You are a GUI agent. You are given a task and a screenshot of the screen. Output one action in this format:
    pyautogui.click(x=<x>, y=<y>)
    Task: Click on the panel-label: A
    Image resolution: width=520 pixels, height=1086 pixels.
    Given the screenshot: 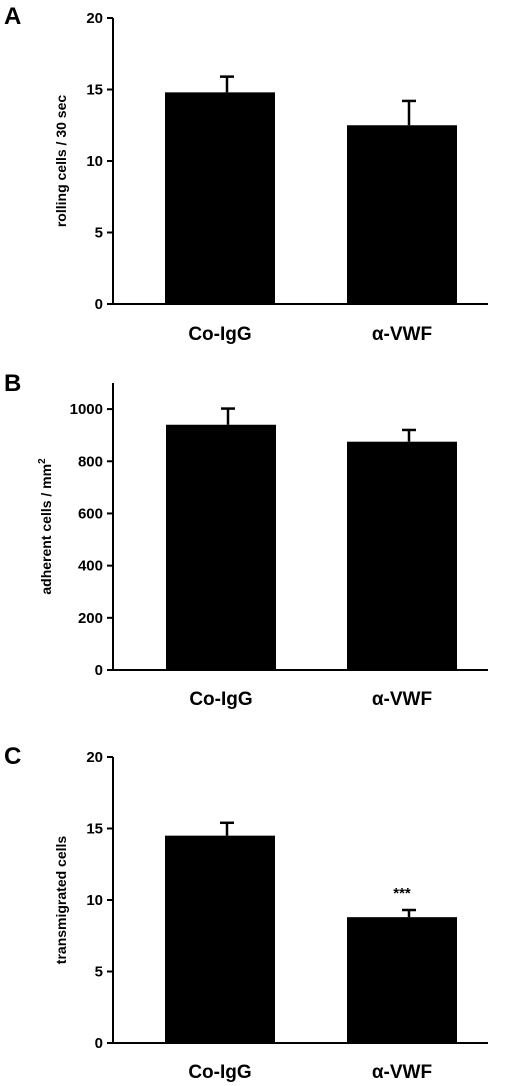 What is the action you would take?
    pyautogui.click(x=12, y=16)
    